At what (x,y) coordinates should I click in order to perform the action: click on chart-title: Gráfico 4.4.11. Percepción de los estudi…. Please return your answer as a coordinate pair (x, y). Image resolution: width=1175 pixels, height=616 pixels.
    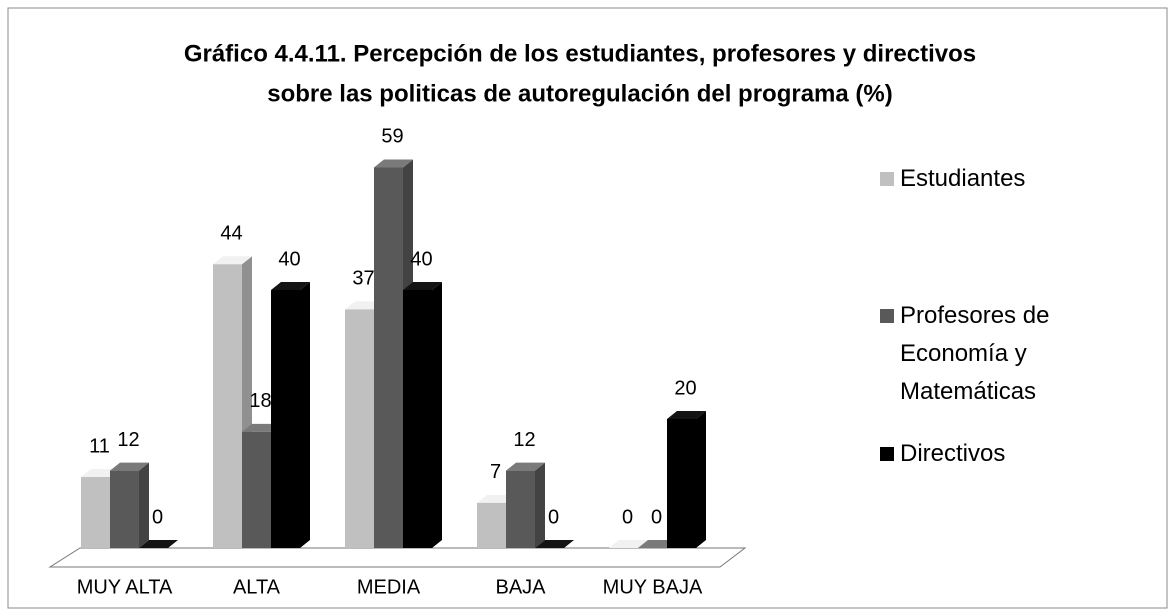
    Looking at the image, I should click on (580, 53).